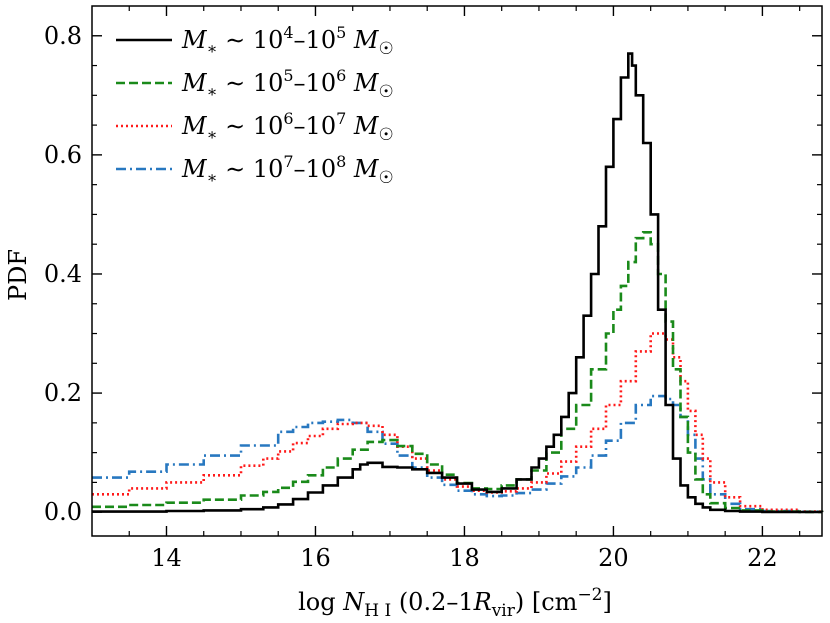  Describe the element at coordinates (166, 558) in the screenshot. I see `x-tick-label: 14` at that location.